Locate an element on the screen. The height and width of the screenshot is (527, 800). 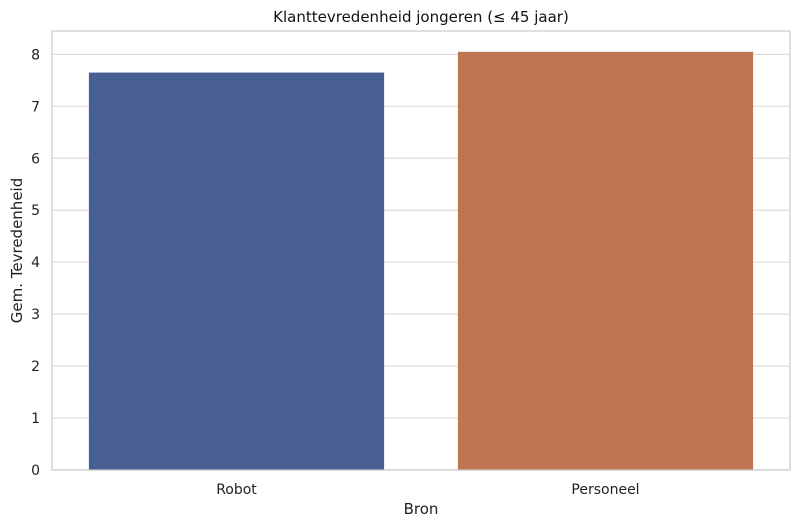
x-tick-label: Personeel is located at coordinates (605, 490).